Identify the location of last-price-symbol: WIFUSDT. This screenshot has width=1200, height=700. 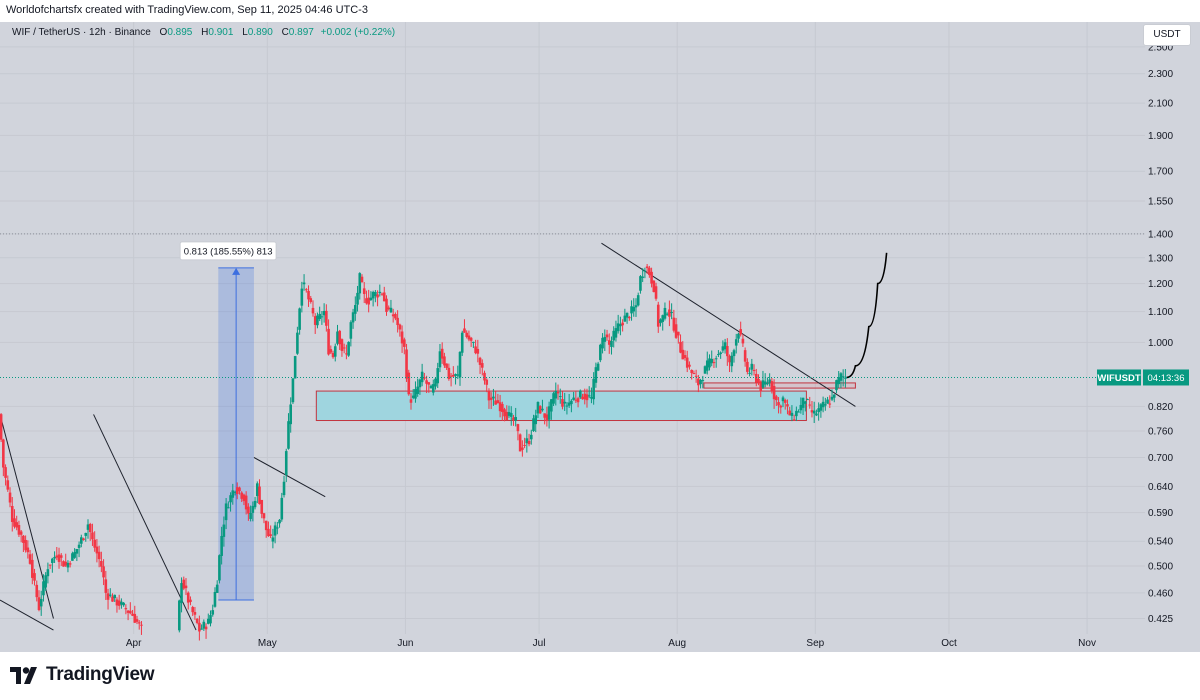
(1118, 378).